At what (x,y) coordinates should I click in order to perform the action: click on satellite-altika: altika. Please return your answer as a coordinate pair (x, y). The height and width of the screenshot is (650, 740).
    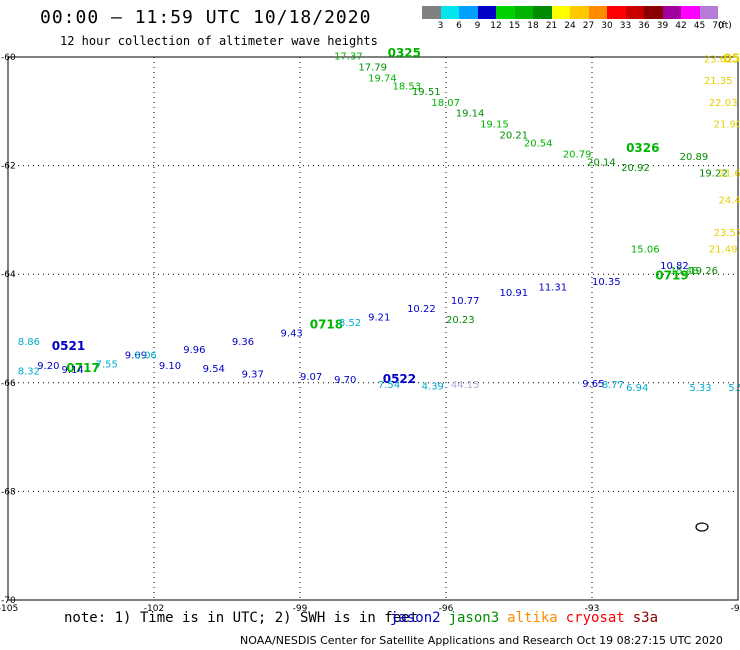
    Looking at the image, I should click on (532, 618).